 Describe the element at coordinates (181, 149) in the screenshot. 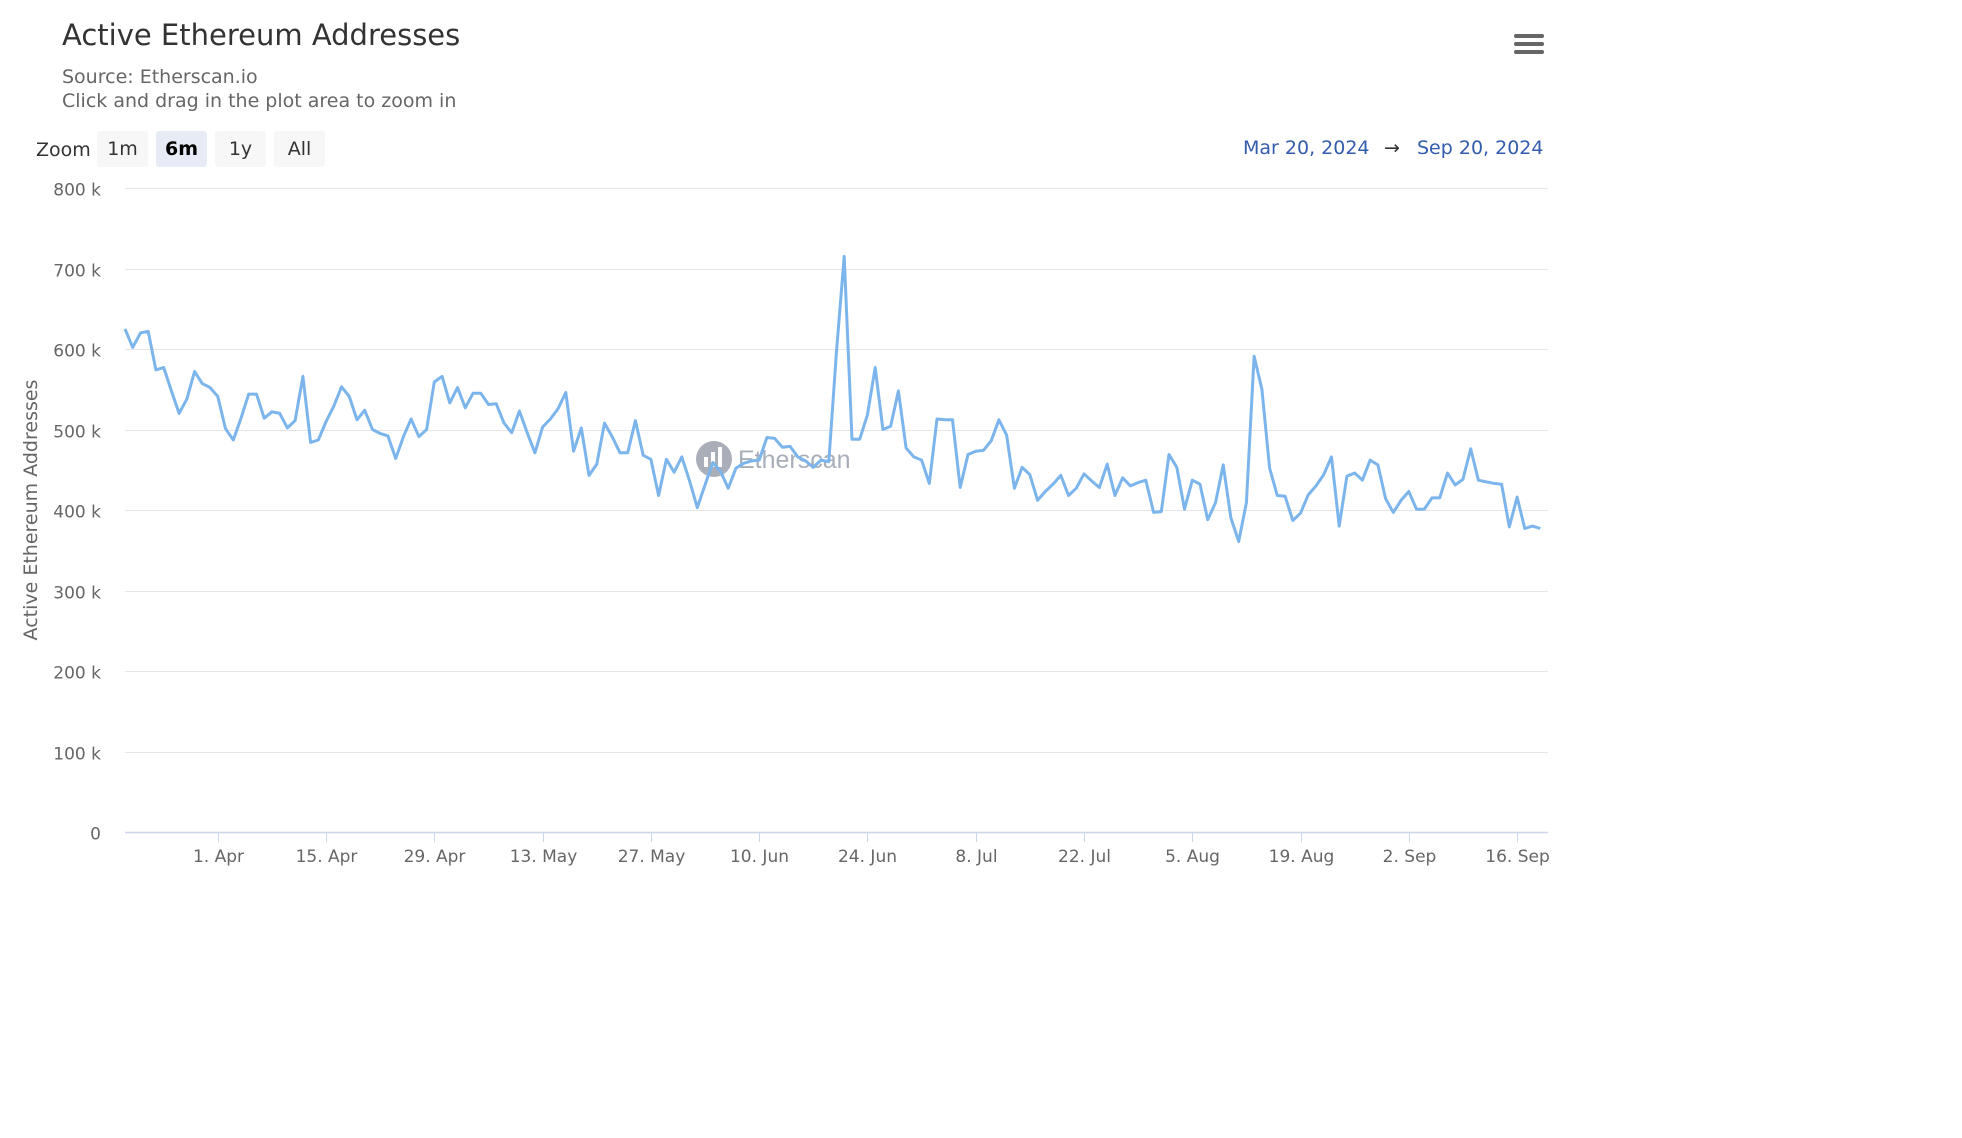

I see `zoom-6m-button: 6m` at that location.